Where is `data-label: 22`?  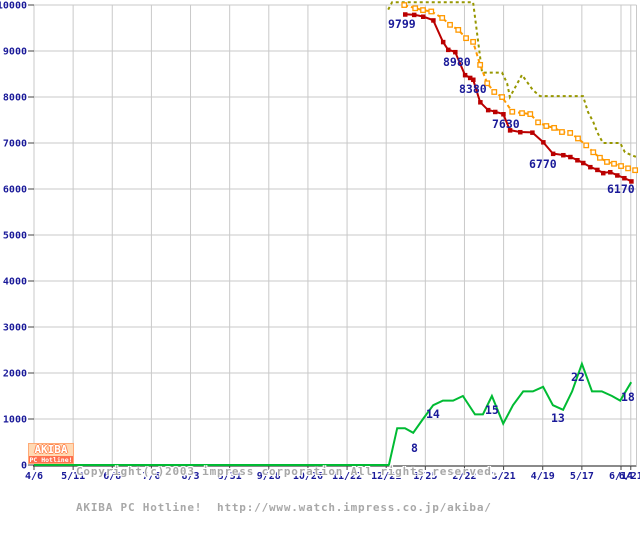
data-label: 22 is located at coordinates (578, 377).